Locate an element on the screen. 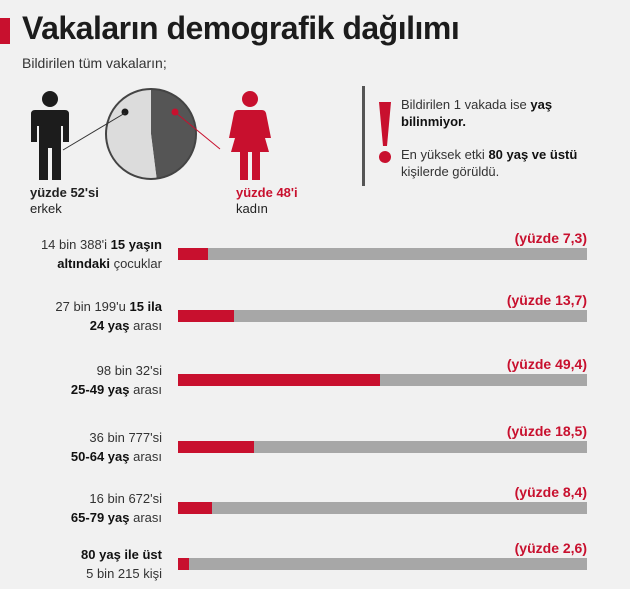  page-title: Vakaların demografik dağılımı is located at coordinates (241, 28).